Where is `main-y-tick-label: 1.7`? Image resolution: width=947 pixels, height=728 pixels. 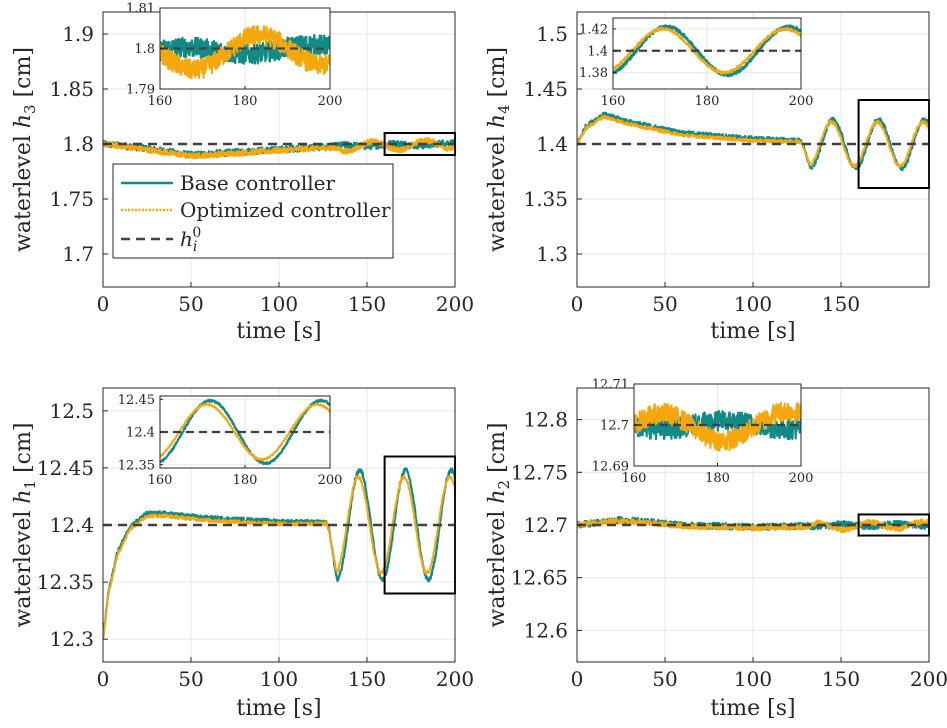
main-y-tick-label: 1.7 is located at coordinates (78, 254).